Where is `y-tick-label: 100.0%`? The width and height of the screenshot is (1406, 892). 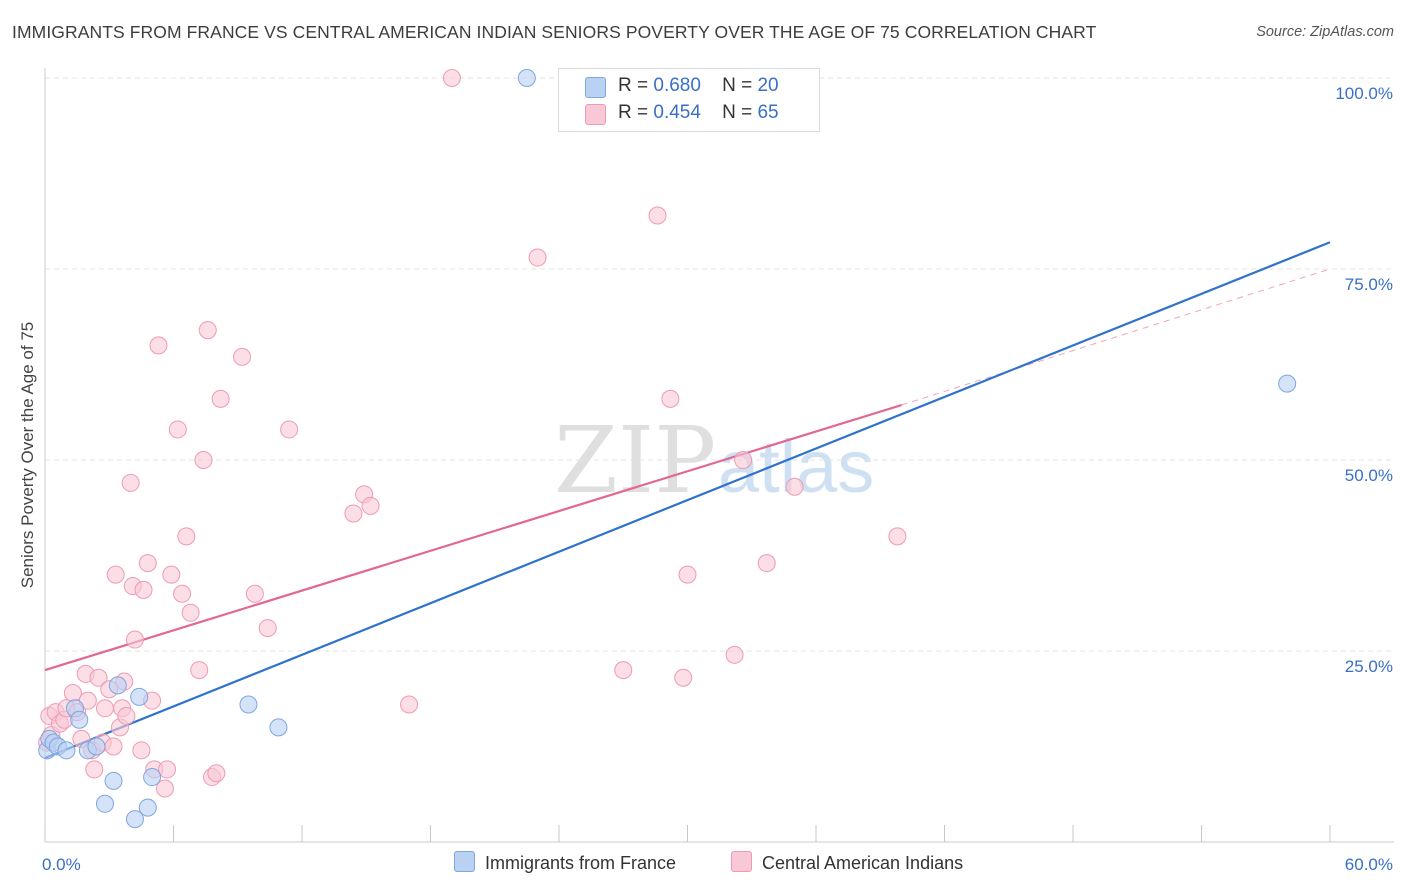 y-tick-label: 100.0% is located at coordinates (1364, 93).